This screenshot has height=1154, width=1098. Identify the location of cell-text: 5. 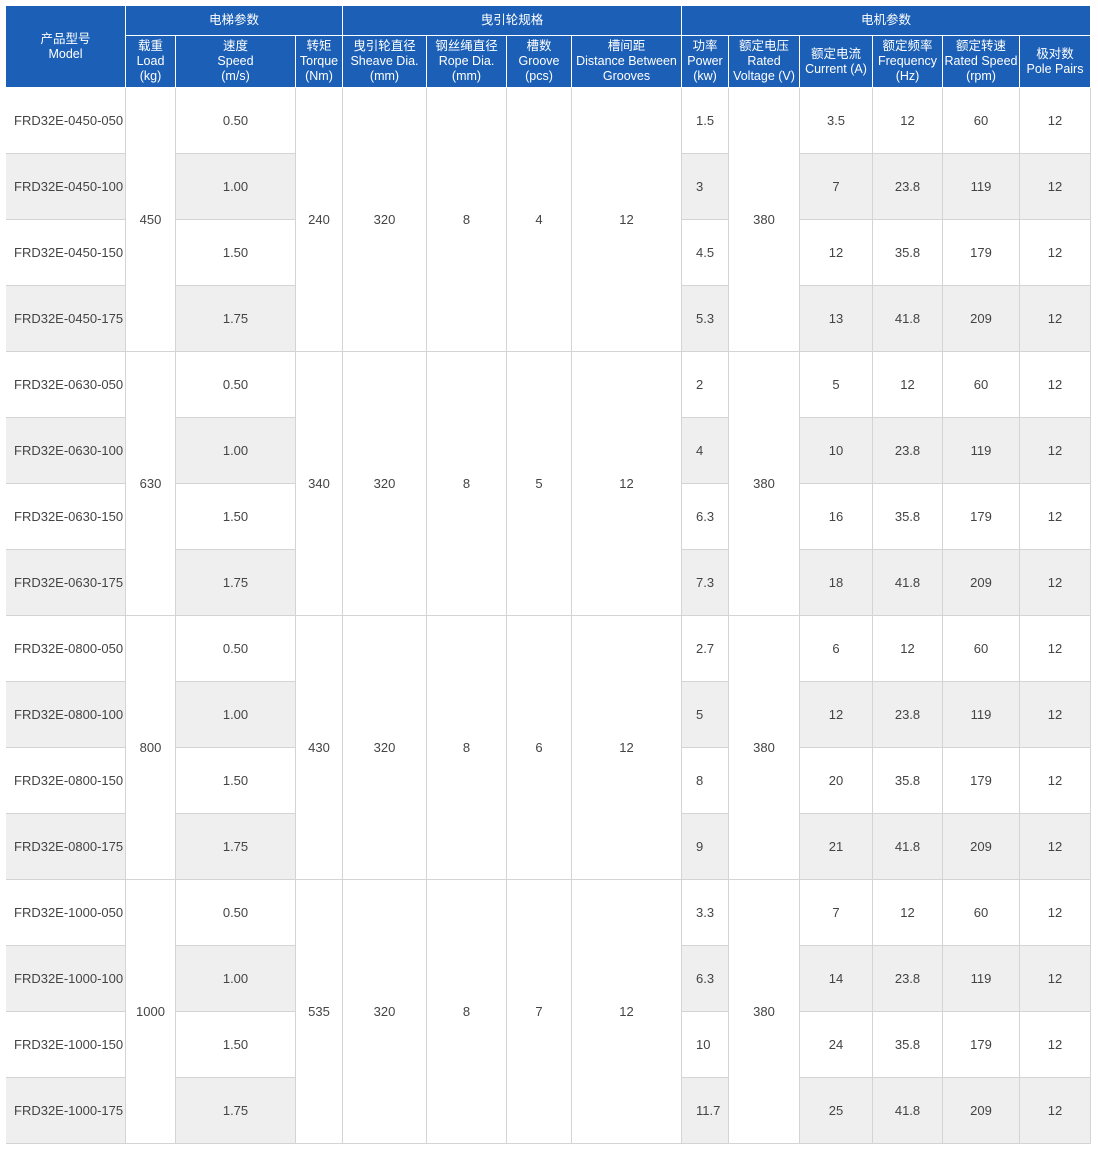
(700, 714).